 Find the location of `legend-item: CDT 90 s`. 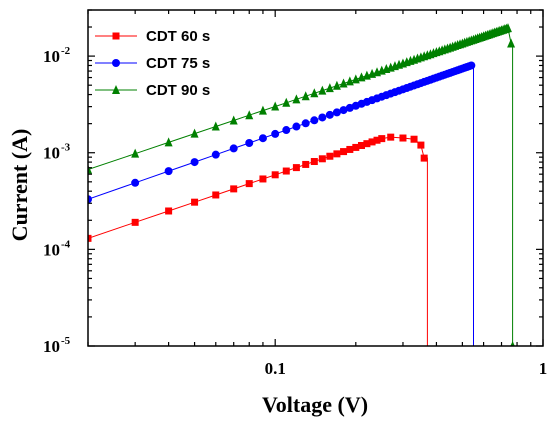

legend-item: CDT 90 s is located at coordinates (152, 90).